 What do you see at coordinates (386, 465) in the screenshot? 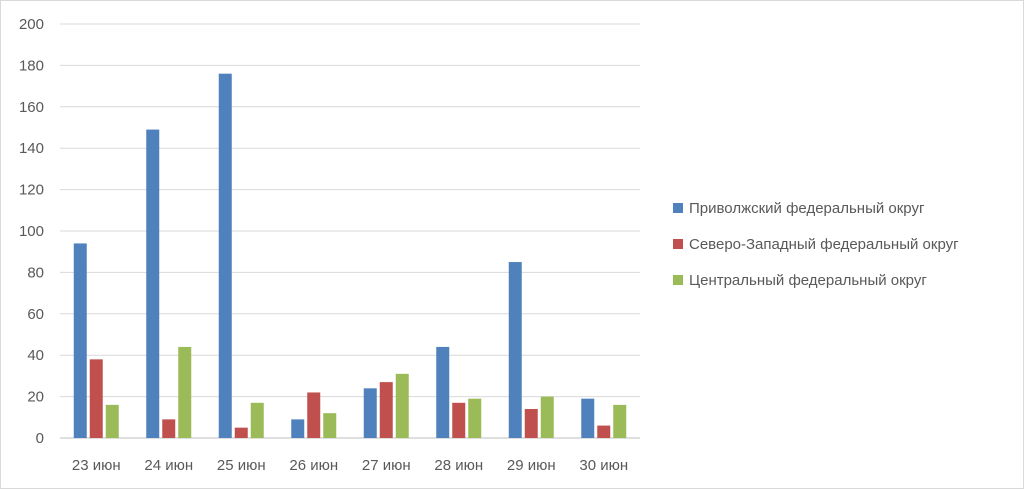
I see `x-tick-label: 27 июн` at bounding box center [386, 465].